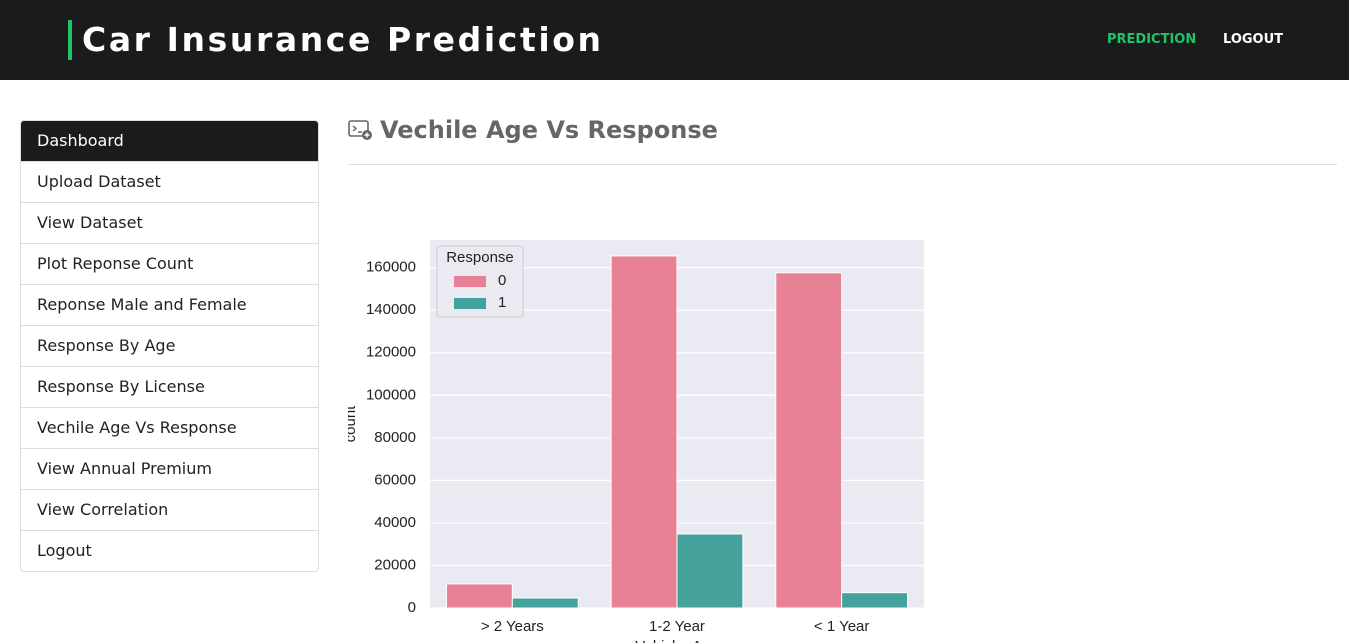  I want to click on sidebar-item: View Dataset, so click(169, 222).